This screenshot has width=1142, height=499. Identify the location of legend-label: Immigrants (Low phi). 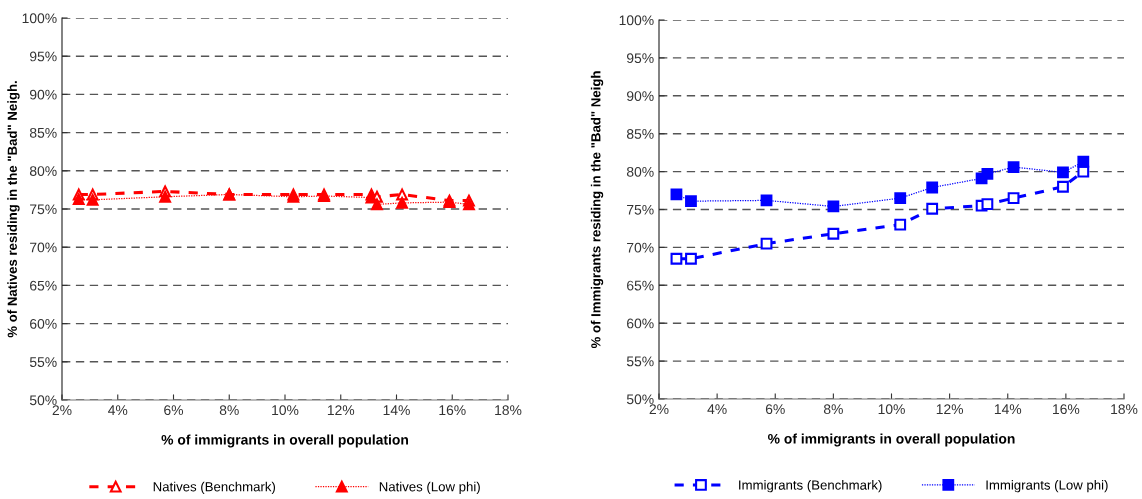
(1047, 486).